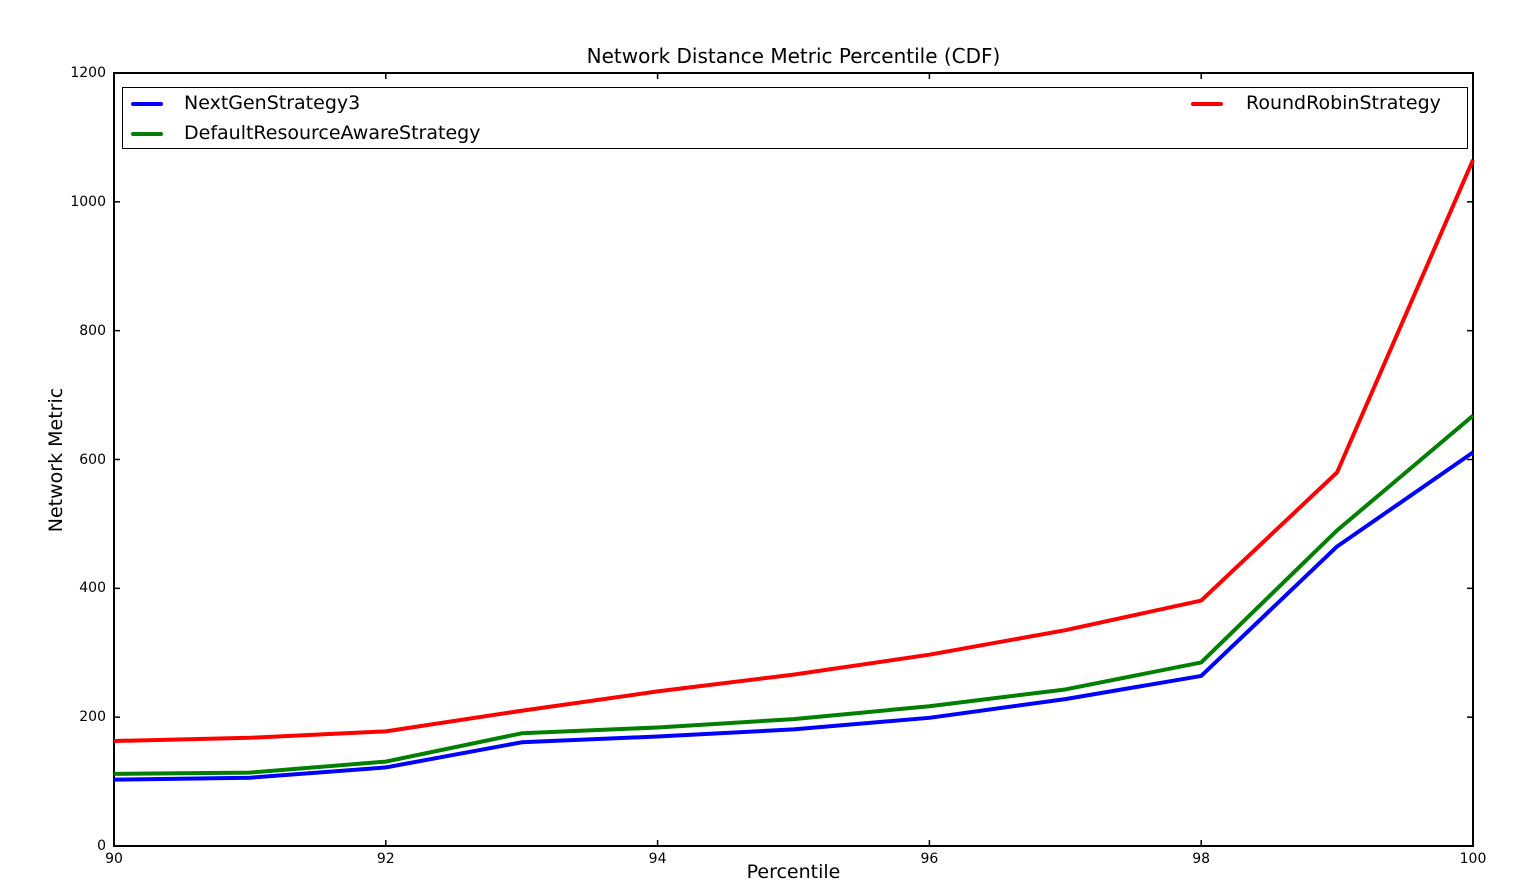  Describe the element at coordinates (657, 859) in the screenshot. I see `x-tick-label: 94` at that location.